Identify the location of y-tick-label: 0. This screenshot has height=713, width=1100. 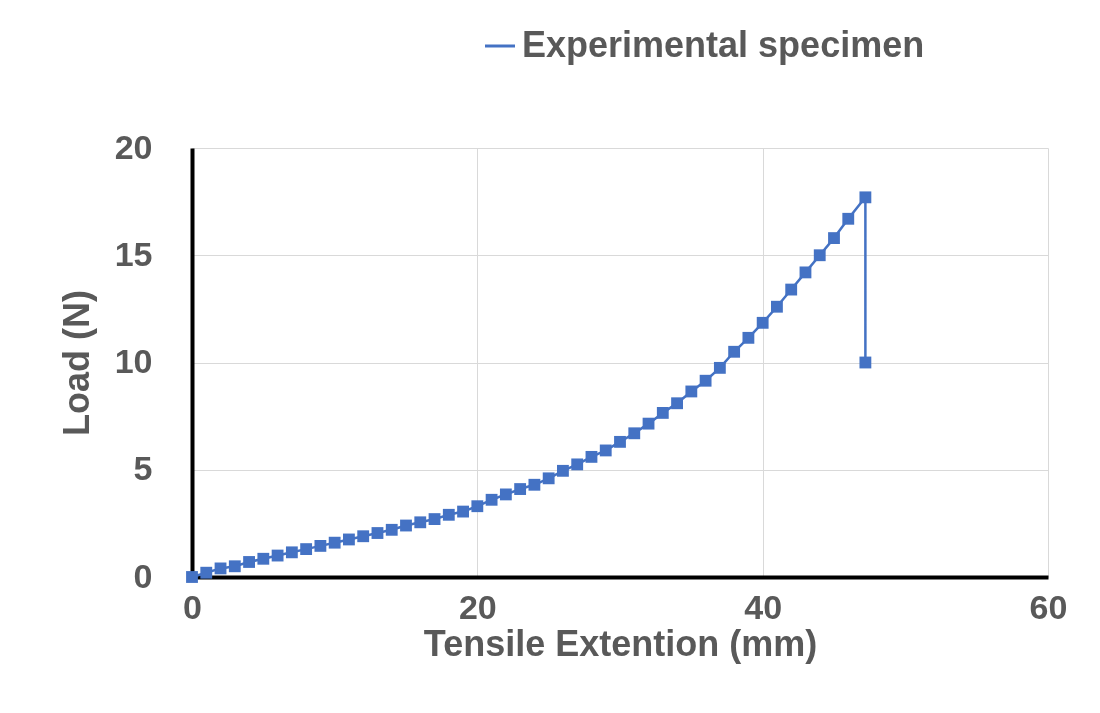
(143, 575).